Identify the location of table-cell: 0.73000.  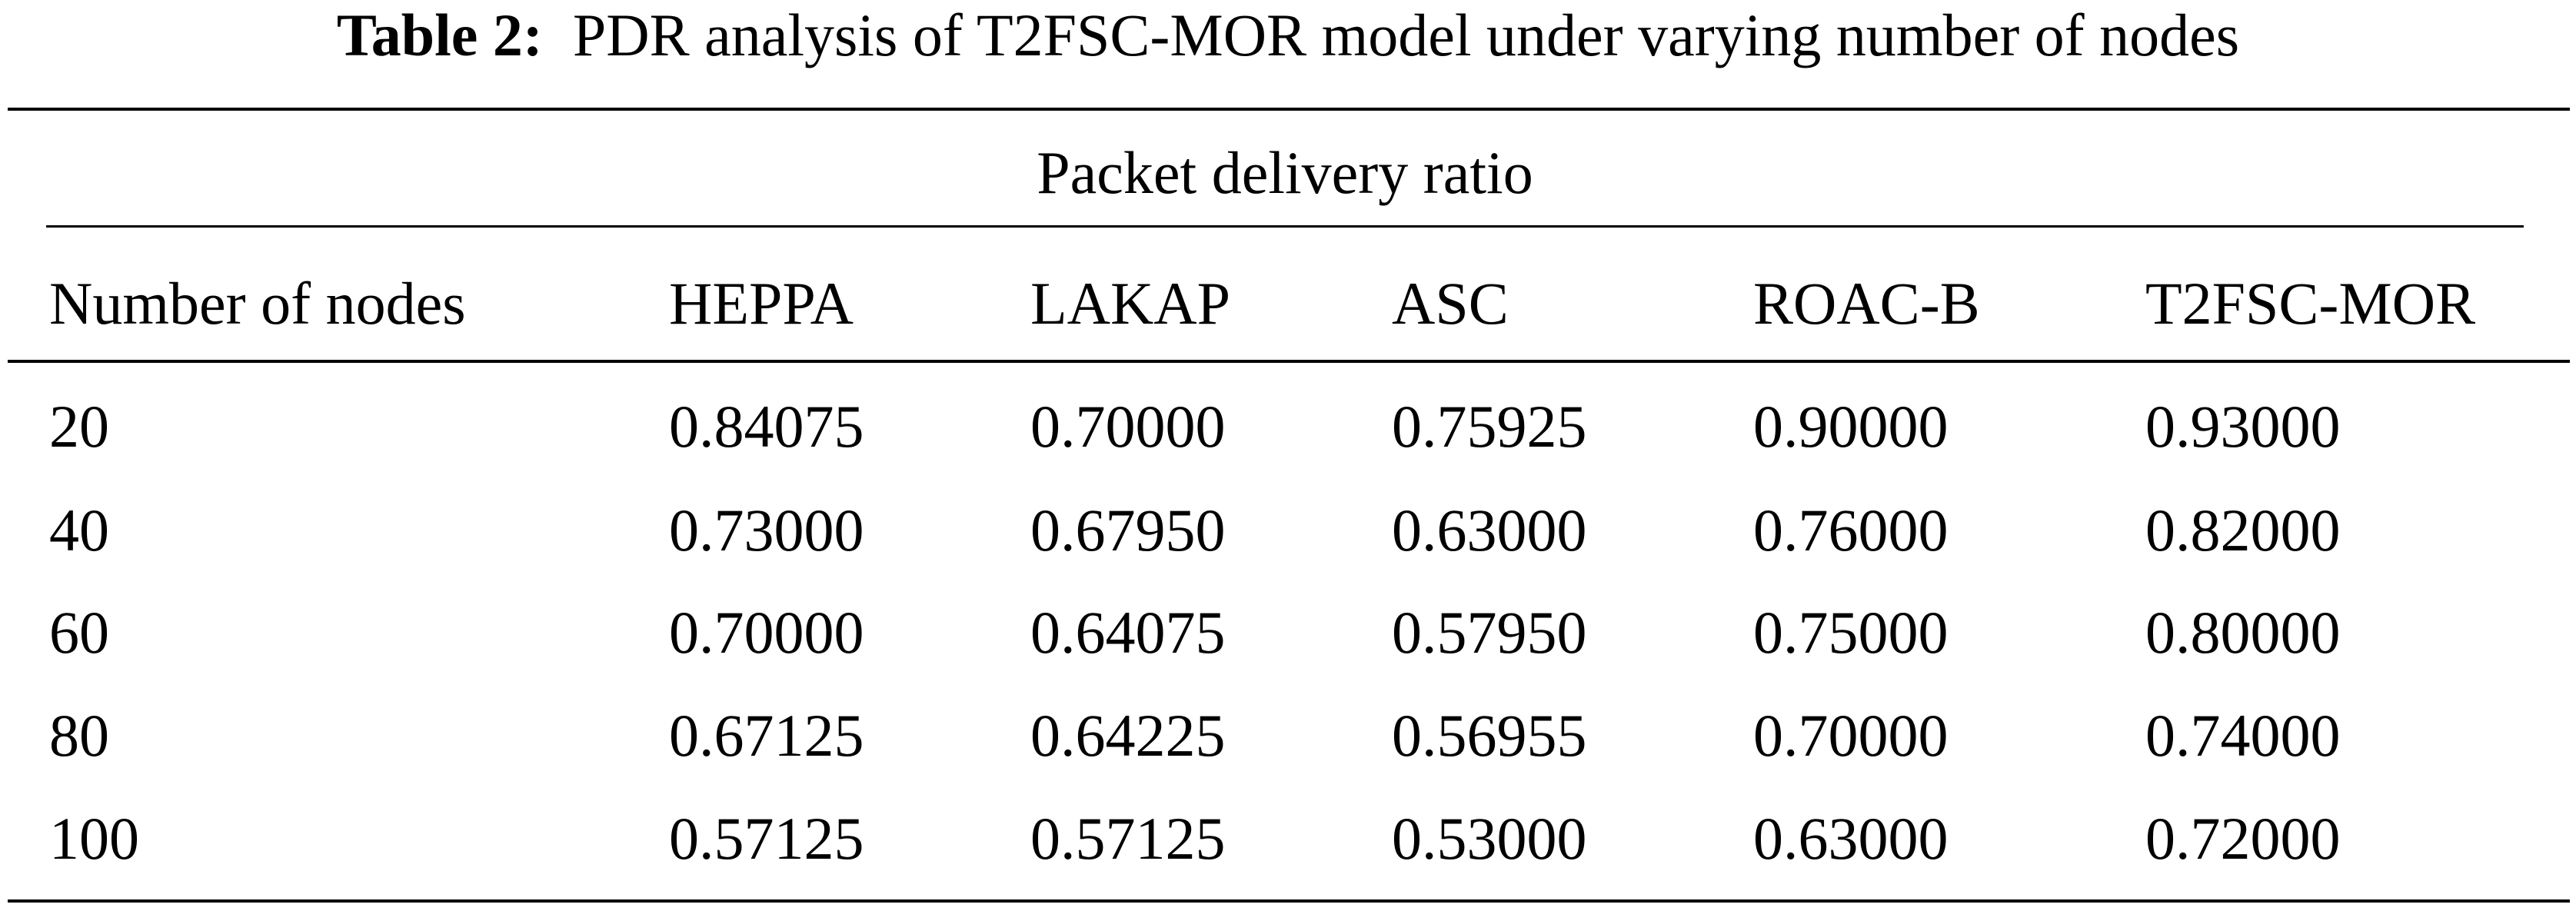
(766, 530).